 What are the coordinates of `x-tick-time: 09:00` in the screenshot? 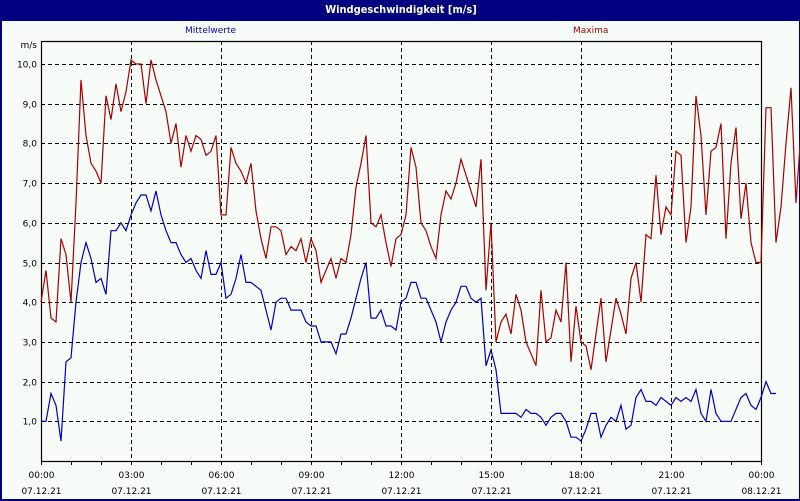 It's located at (312, 476).